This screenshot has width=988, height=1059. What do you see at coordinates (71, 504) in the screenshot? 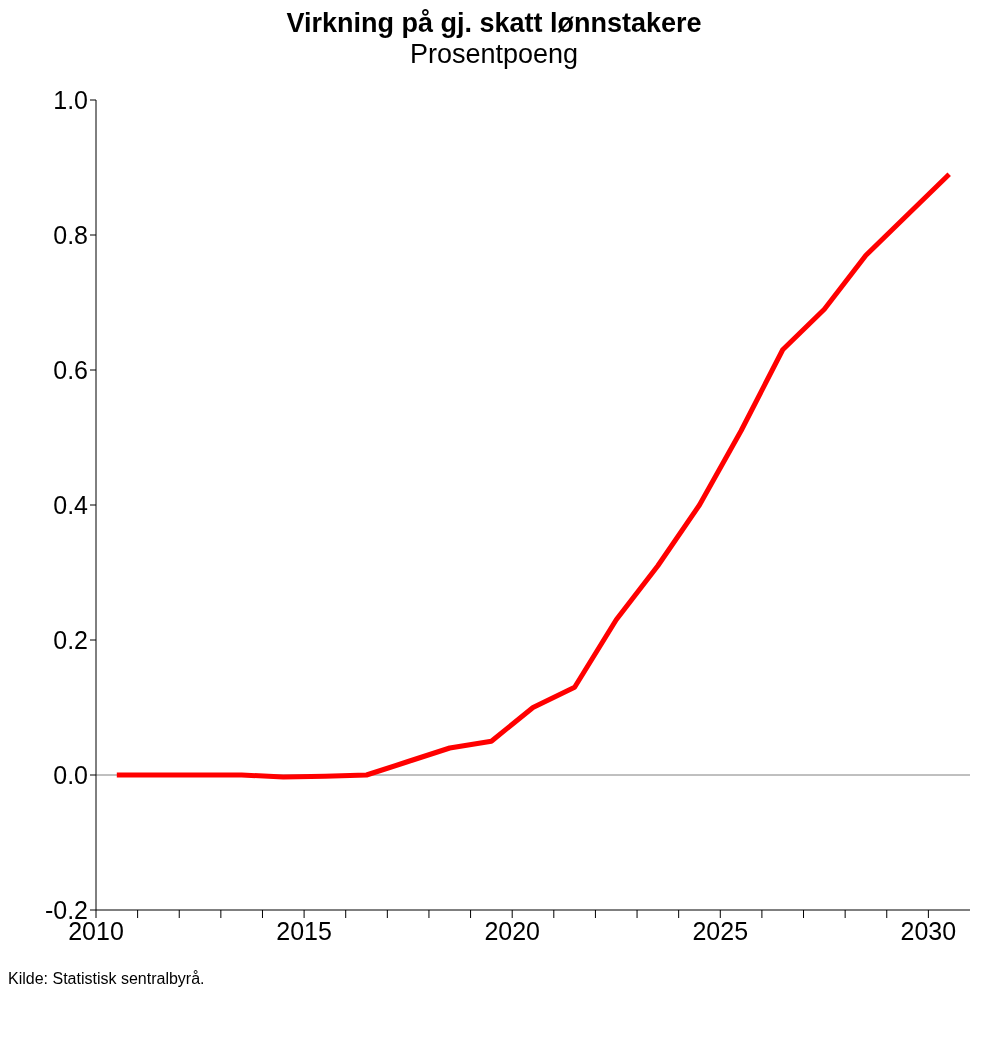
I see `y-tick-label: 0.4` at bounding box center [71, 504].